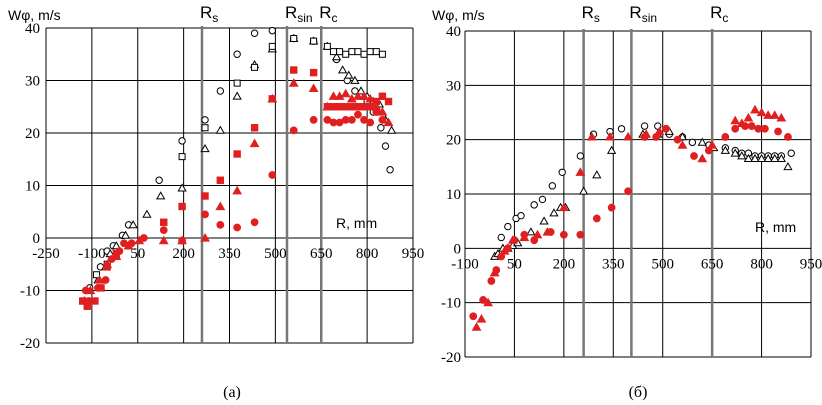 The height and width of the screenshot is (405, 822). What do you see at coordinates (453, 32) in the screenshot?
I see `y-tick-label: 40` at bounding box center [453, 32].